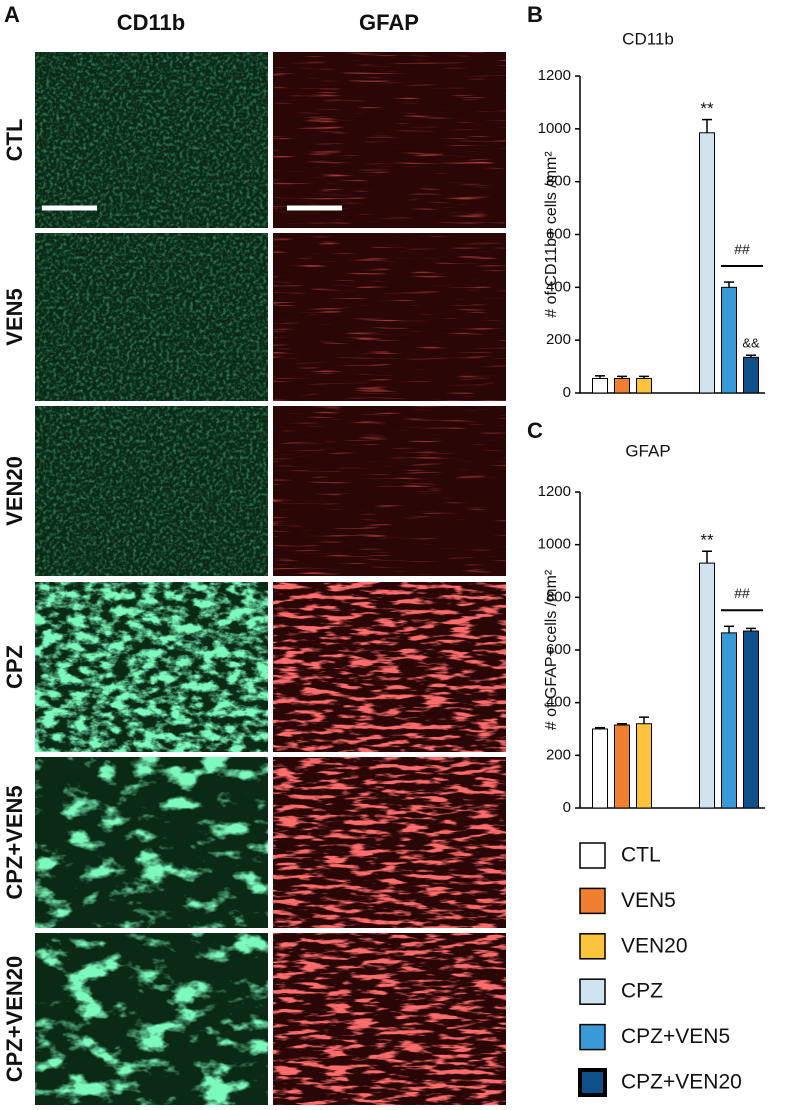 Image resolution: width=787 pixels, height=1110 pixels. What do you see at coordinates (14, 140) in the screenshot?
I see `row-label: CTL` at bounding box center [14, 140].